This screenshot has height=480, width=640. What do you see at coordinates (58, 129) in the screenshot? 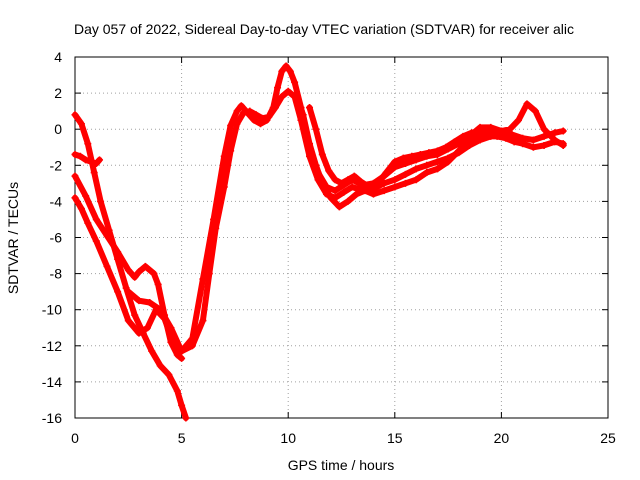
I see `y-tick-label: 0` at bounding box center [58, 129].